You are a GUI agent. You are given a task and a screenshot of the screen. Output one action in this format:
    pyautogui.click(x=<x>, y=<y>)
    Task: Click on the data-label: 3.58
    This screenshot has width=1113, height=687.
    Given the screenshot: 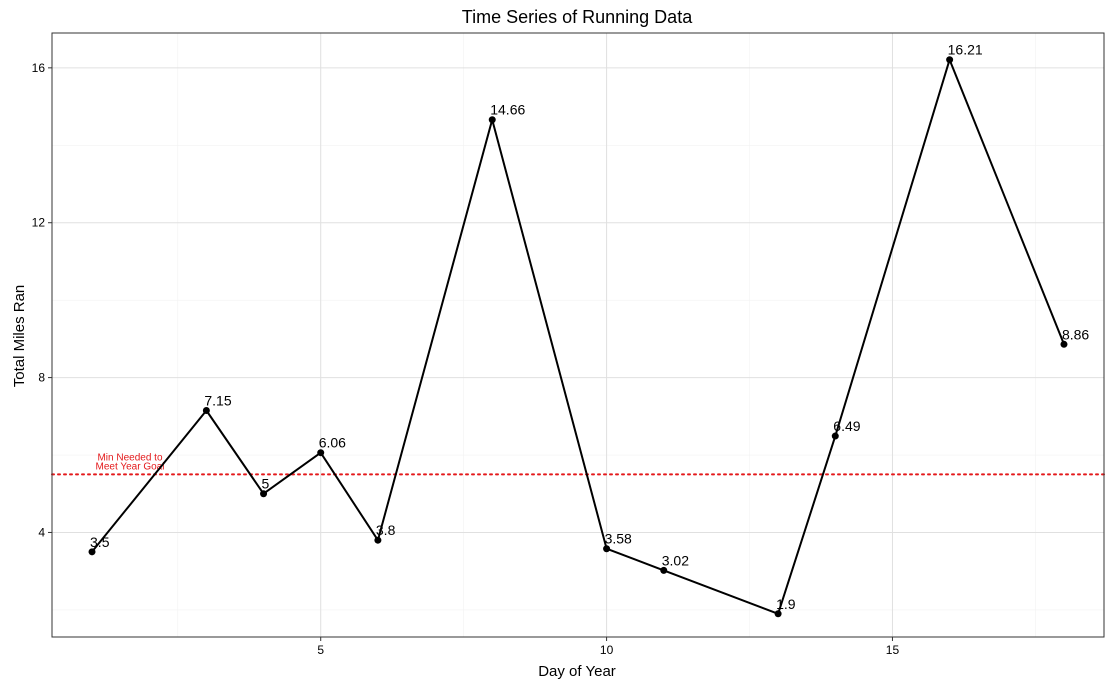 What is the action you would take?
    pyautogui.click(x=618, y=539)
    